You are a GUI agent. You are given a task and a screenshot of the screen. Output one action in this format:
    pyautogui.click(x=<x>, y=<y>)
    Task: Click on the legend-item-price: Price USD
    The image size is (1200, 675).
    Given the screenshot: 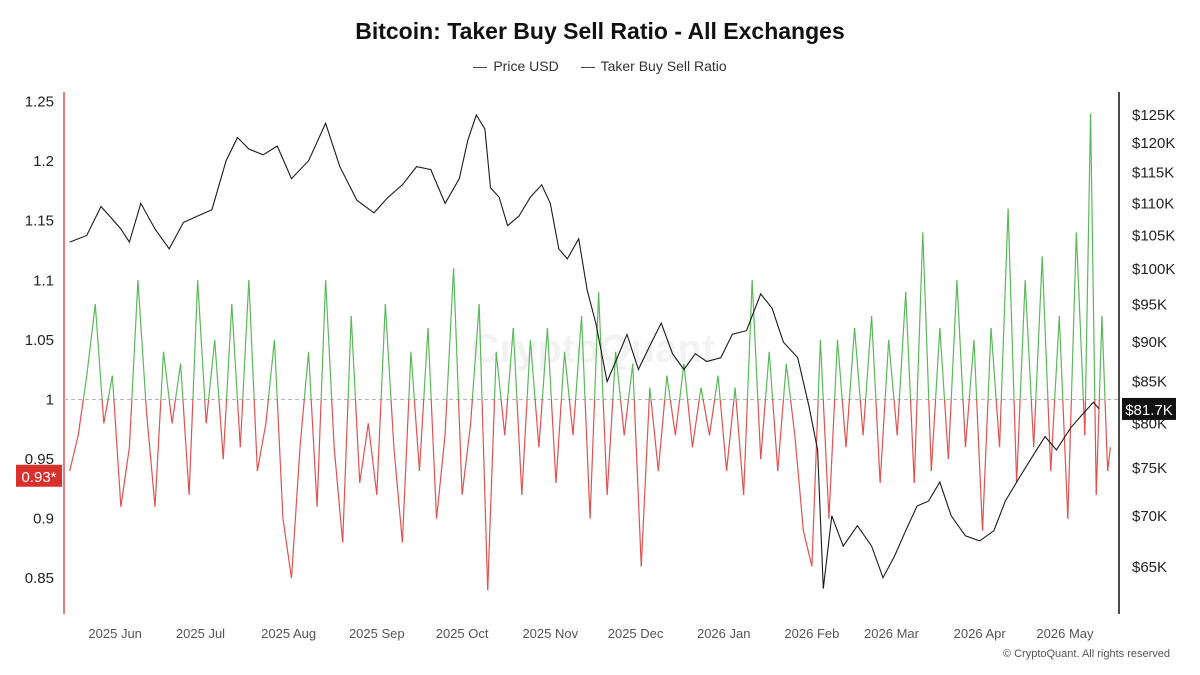 What is the action you would take?
    pyautogui.click(x=516, y=66)
    